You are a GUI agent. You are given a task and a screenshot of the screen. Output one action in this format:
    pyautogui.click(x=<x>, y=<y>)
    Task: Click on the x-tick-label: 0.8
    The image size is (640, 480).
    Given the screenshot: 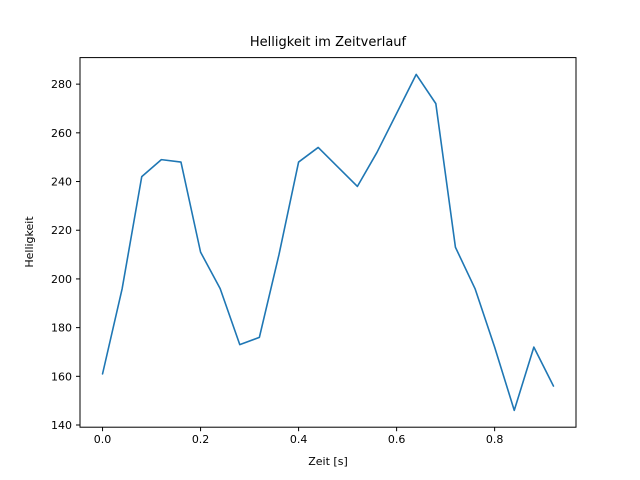 What is the action you would take?
    pyautogui.click(x=495, y=439)
    